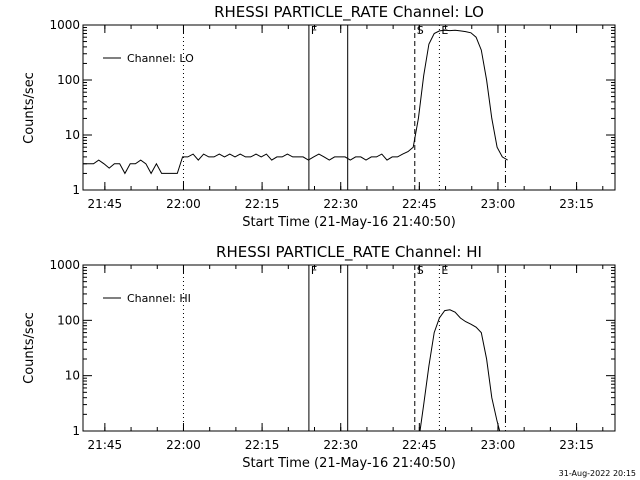  I want to click on chart-title: RHESSI PARTICLE_RATE Channel: HI, so click(349, 252).